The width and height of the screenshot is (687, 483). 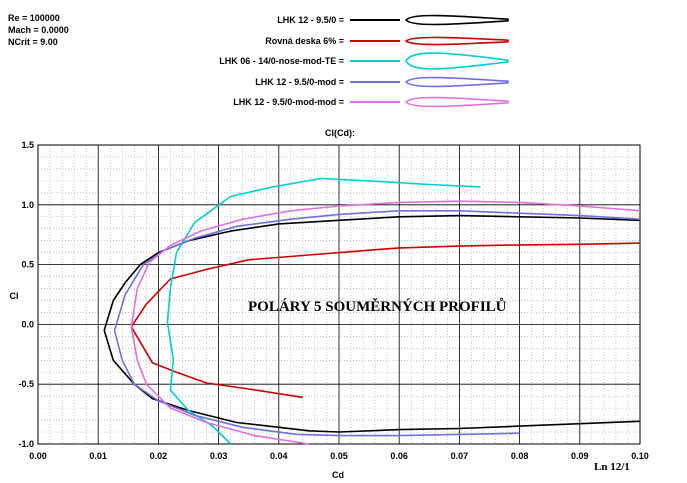 I want to click on y-tick-label: -0.5, so click(x=26, y=384).